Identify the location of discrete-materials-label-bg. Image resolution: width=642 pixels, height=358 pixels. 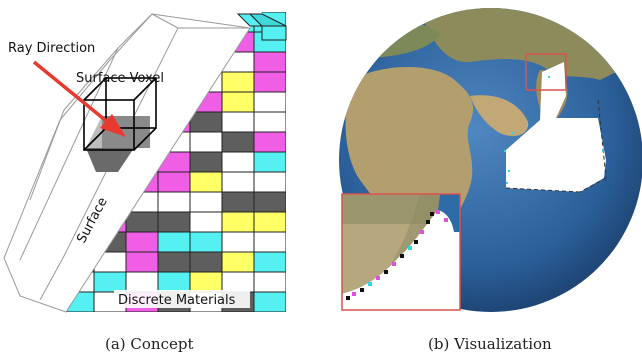
(182, 299).